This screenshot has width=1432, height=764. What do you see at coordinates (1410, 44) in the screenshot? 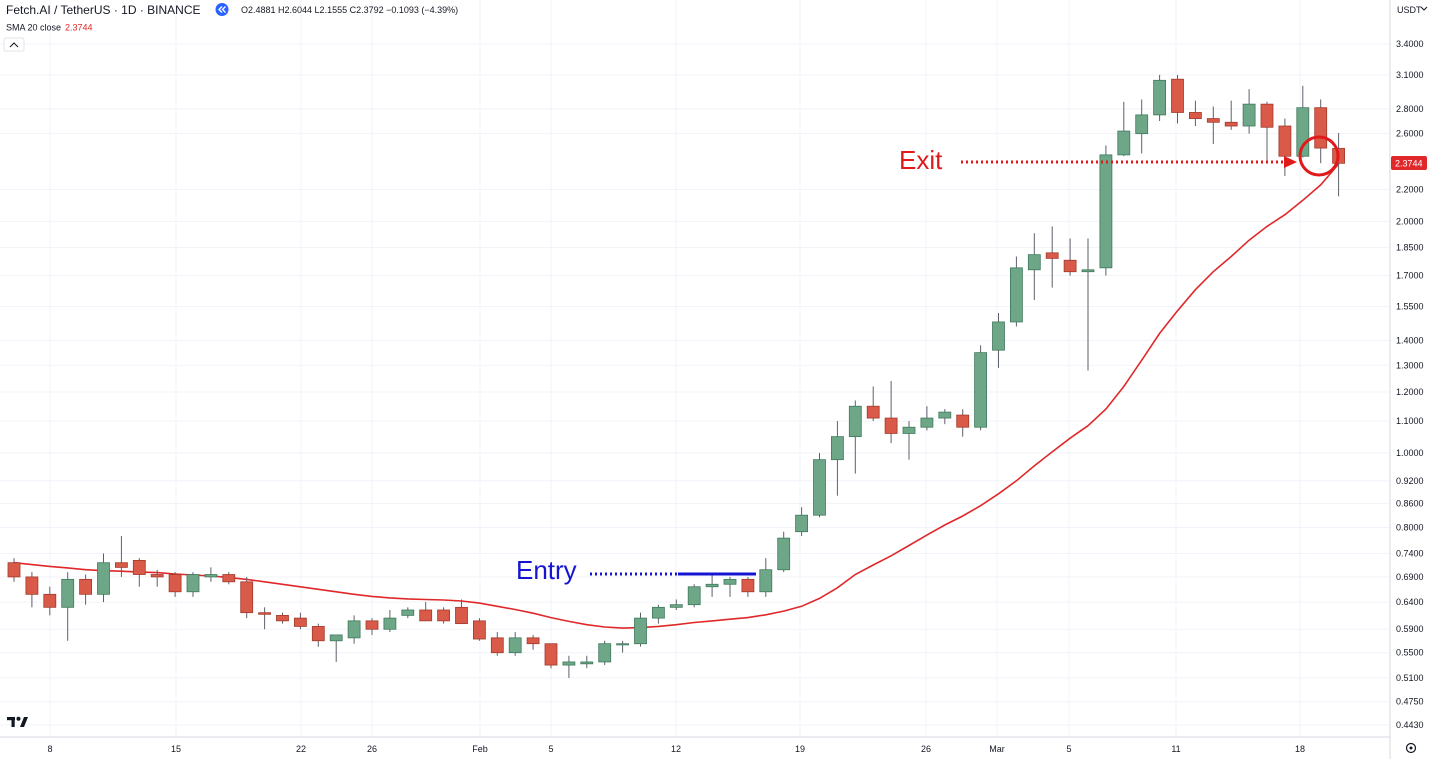
I see `price-tick-label: 3.4000` at bounding box center [1410, 44].